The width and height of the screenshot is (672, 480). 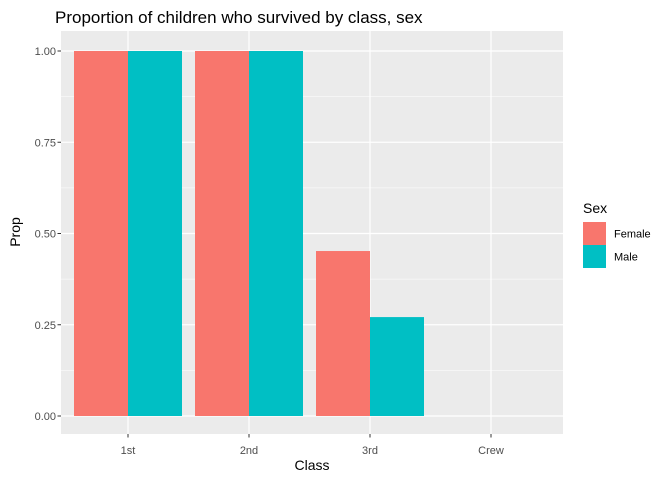 I want to click on legend-label-female: Female, so click(x=632, y=235).